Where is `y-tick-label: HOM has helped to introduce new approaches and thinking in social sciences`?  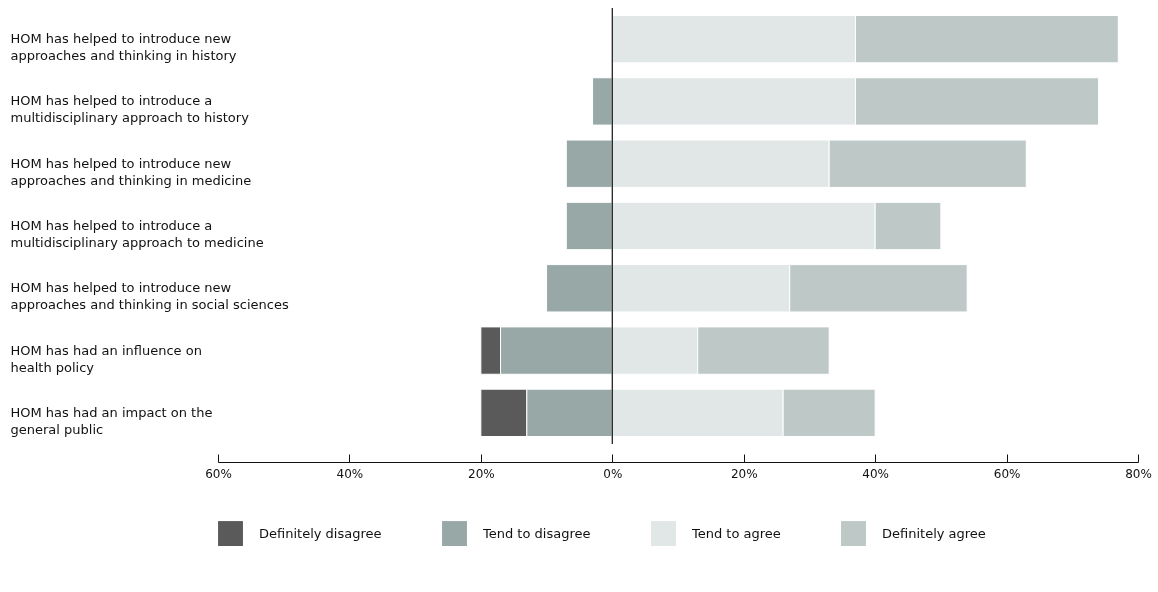 y-tick-label: HOM has helped to introduce new approaches and thinking in social sciences is located at coordinates (149, 296).